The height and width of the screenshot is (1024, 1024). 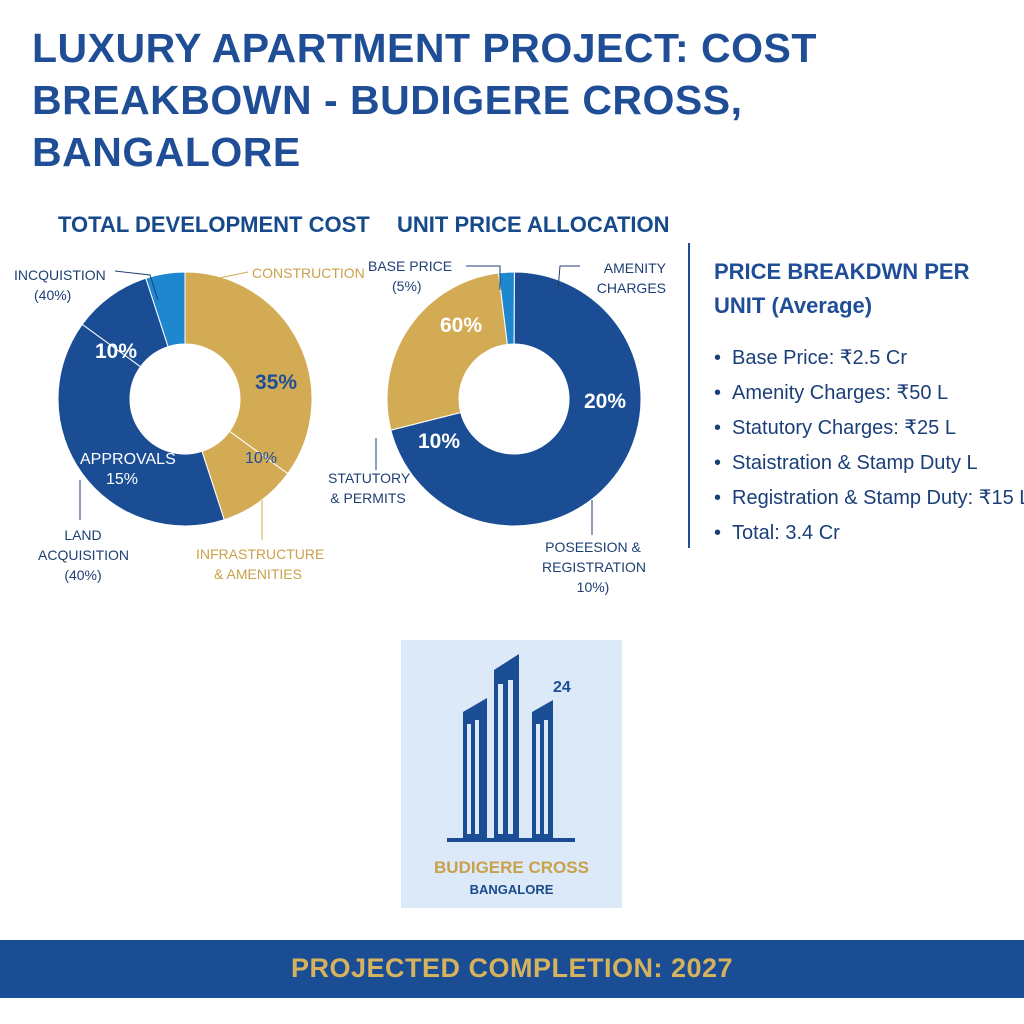 What do you see at coordinates (229, 276) in the screenshot?
I see `chart1-leader-construction` at bounding box center [229, 276].